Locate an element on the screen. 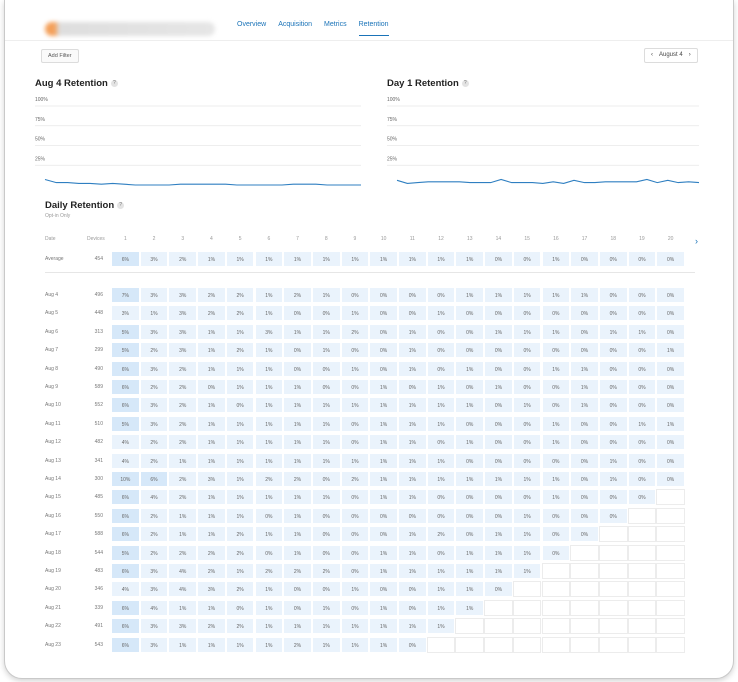 The height and width of the screenshot is (682, 738). tab-acquisition: Acquisition is located at coordinates (295, 24).